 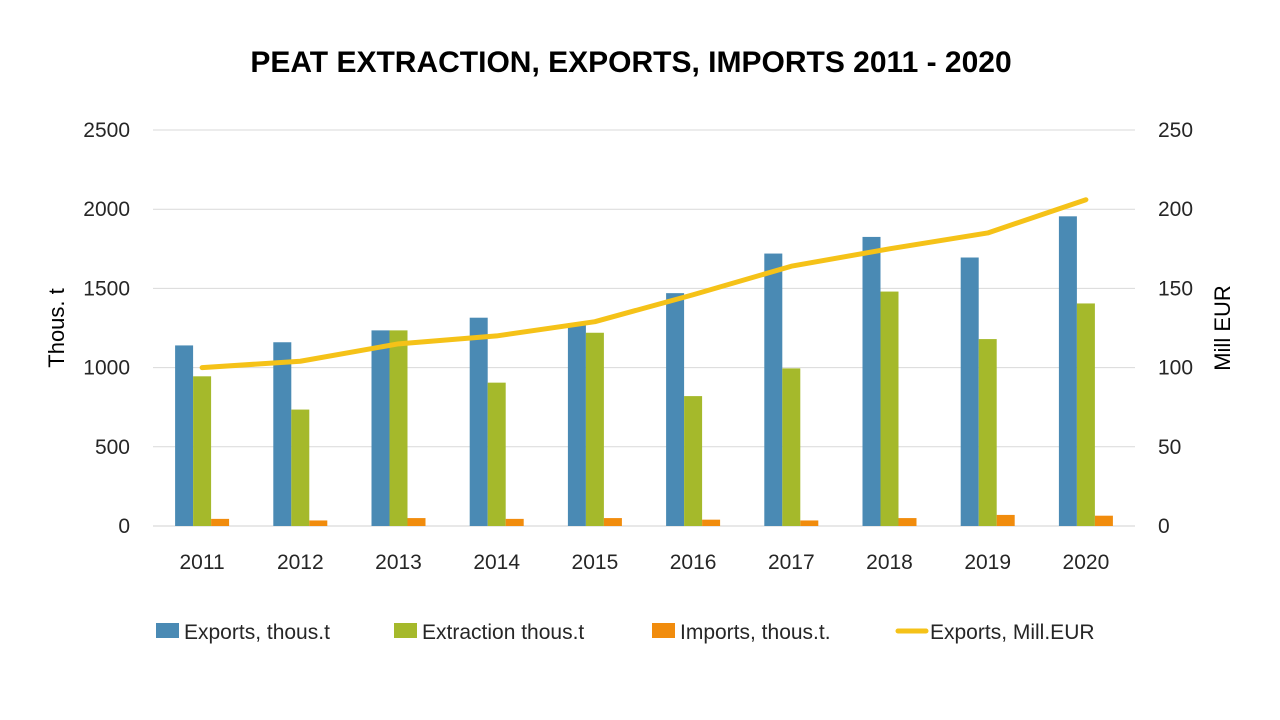 What do you see at coordinates (1175, 209) in the screenshot?
I see `y2-tick-label: 200` at bounding box center [1175, 209].